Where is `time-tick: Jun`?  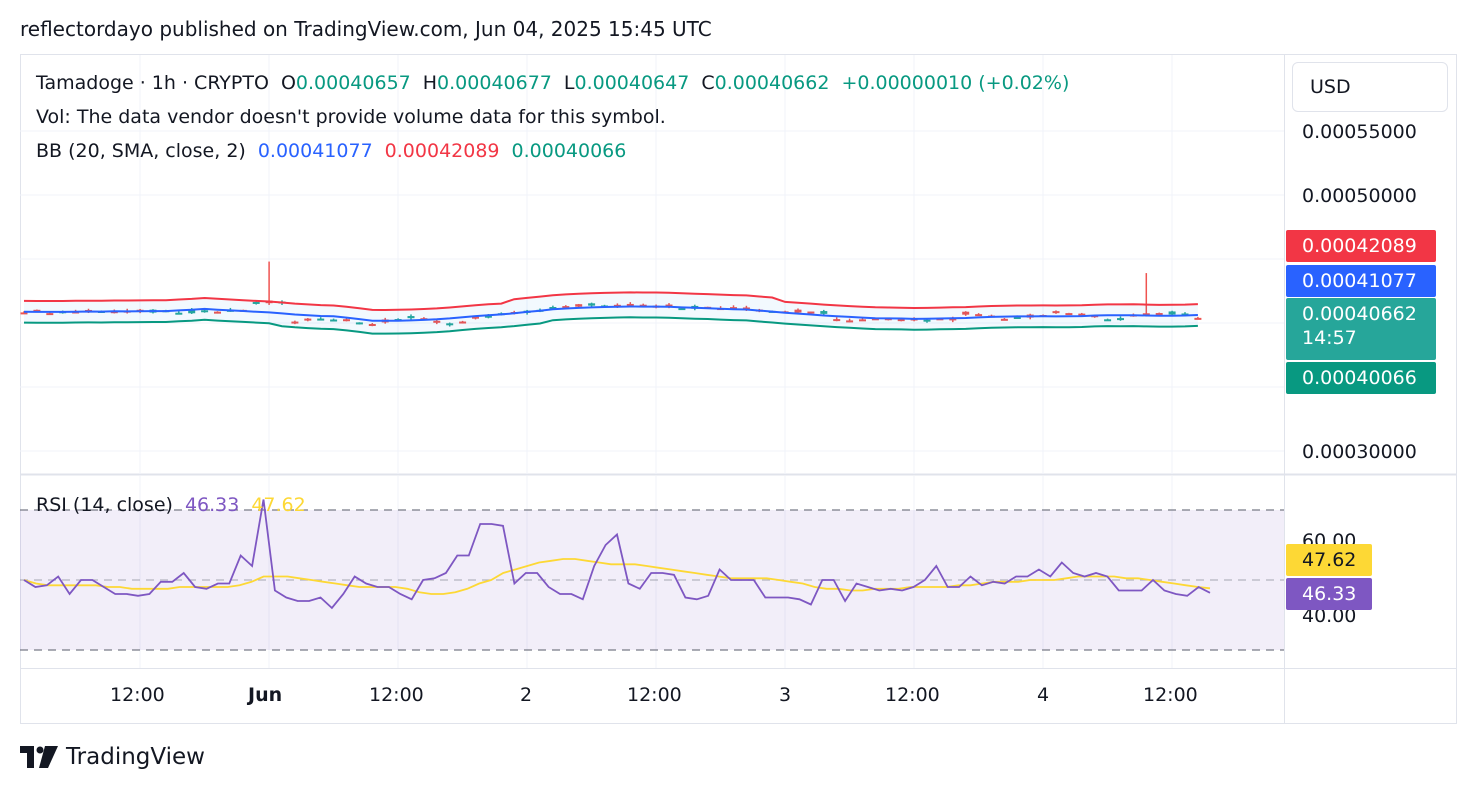 time-tick: Jun is located at coordinates (265, 695).